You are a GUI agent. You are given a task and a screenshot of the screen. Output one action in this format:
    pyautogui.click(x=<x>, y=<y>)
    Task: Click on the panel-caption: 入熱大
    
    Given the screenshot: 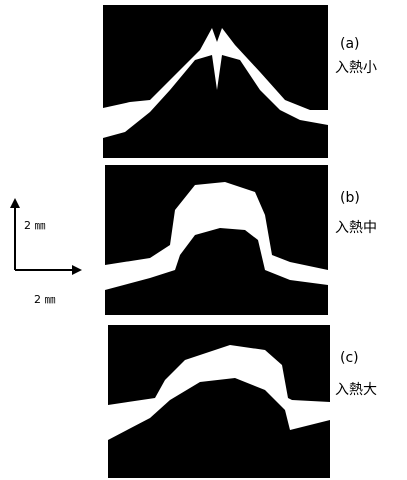 What is the action you would take?
    pyautogui.click(x=356, y=390)
    